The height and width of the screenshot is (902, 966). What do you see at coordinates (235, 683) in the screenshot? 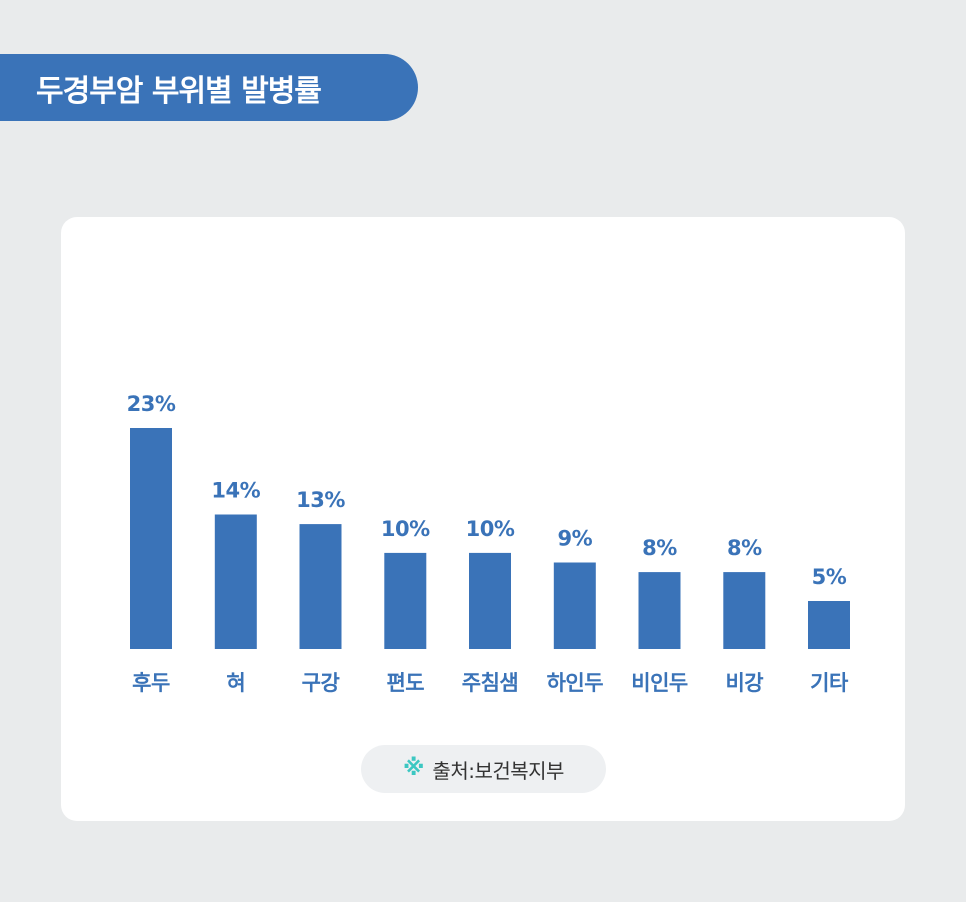
I see `category-label-1: 혀` at bounding box center [235, 683].